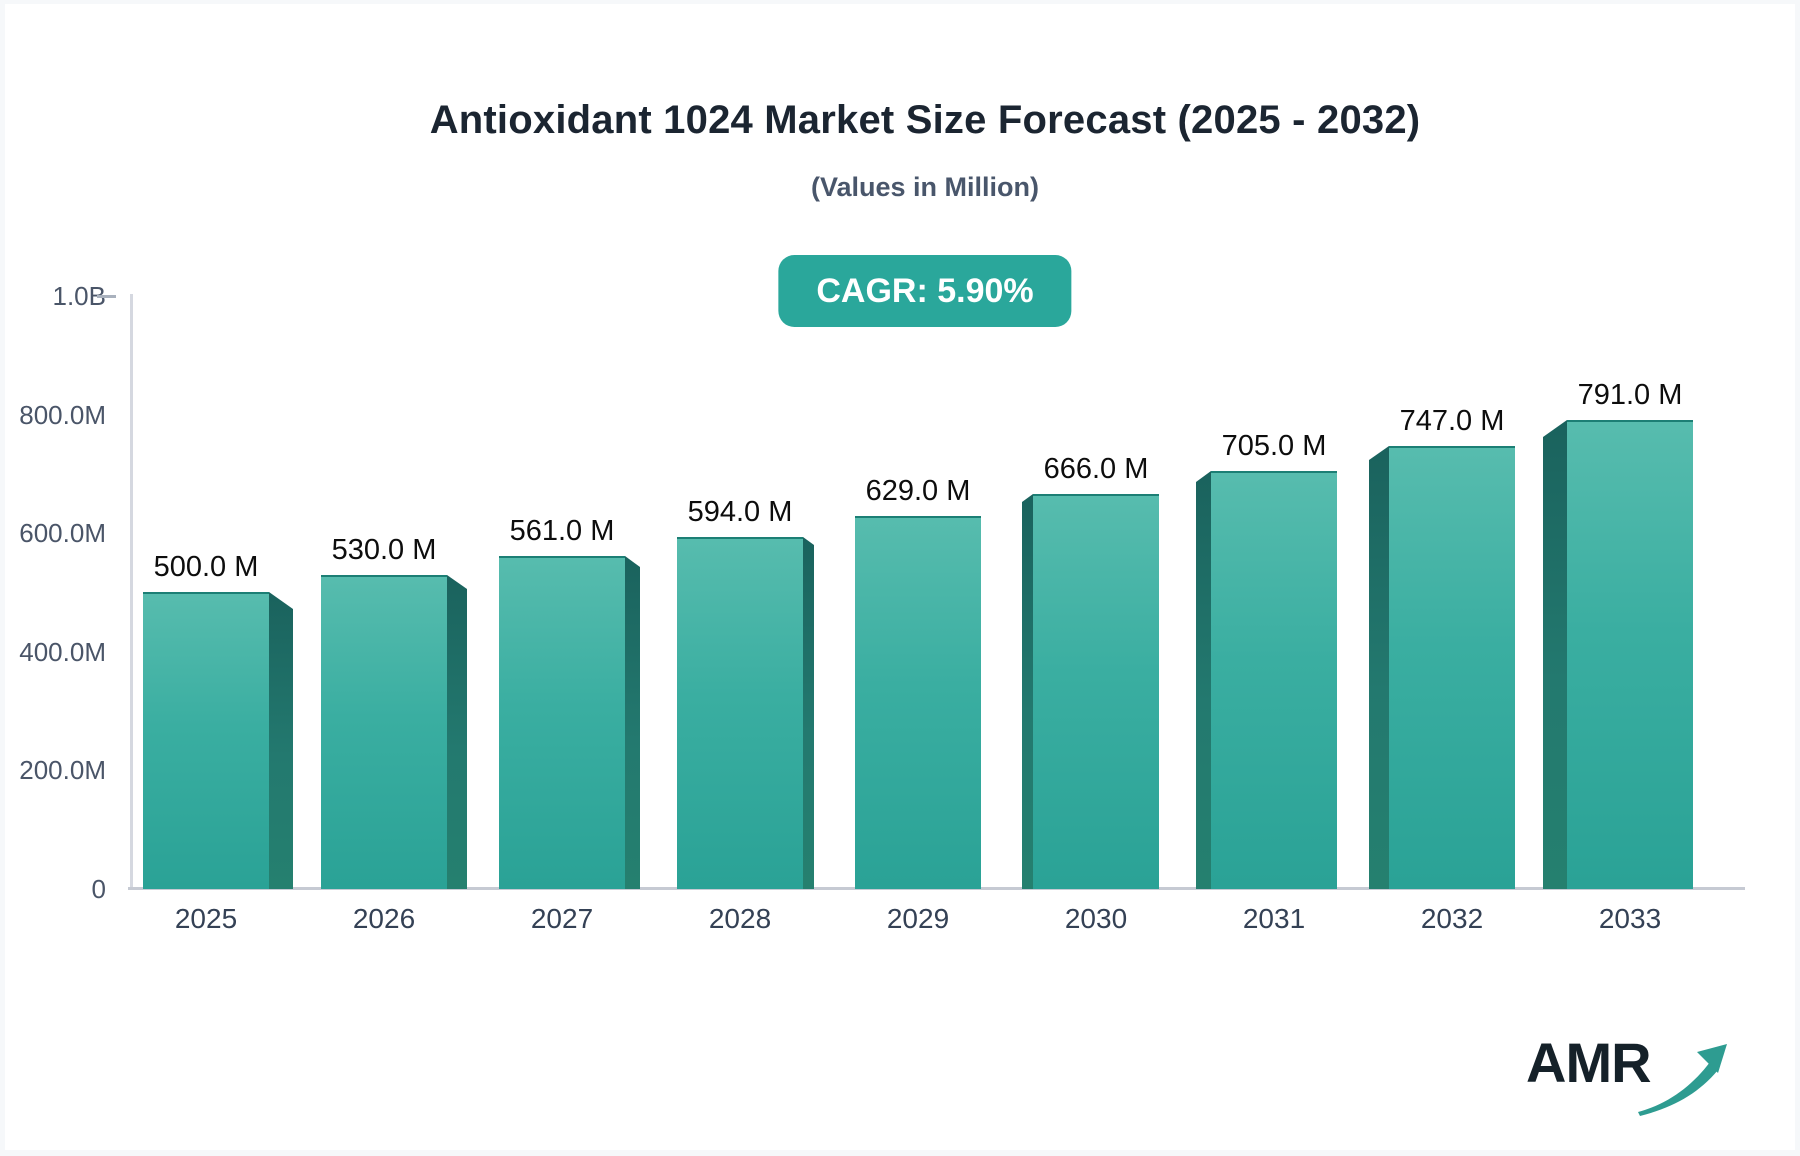 The width and height of the screenshot is (1800, 1156). What do you see at coordinates (62, 651) in the screenshot?
I see `y-axis-tick-label: 400.0M` at bounding box center [62, 651].